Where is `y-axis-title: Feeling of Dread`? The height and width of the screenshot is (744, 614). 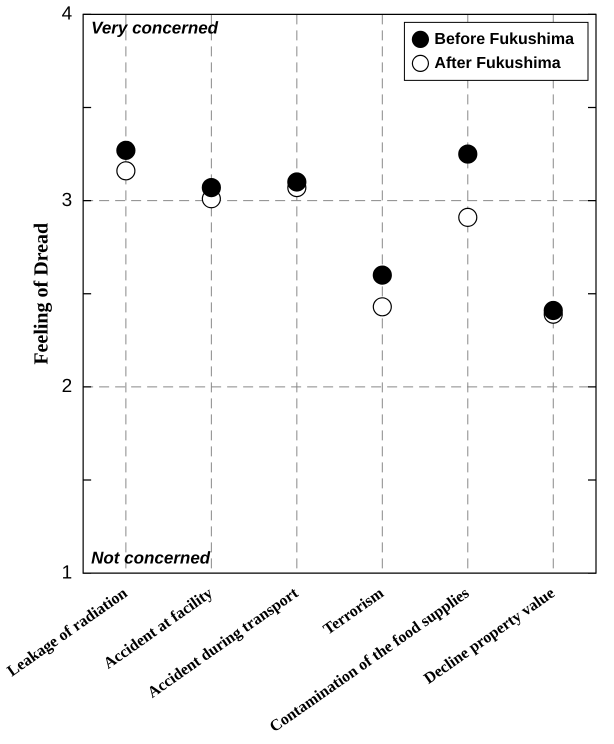
y-axis-title: Feeling of Dread is located at coordinates (41, 293).